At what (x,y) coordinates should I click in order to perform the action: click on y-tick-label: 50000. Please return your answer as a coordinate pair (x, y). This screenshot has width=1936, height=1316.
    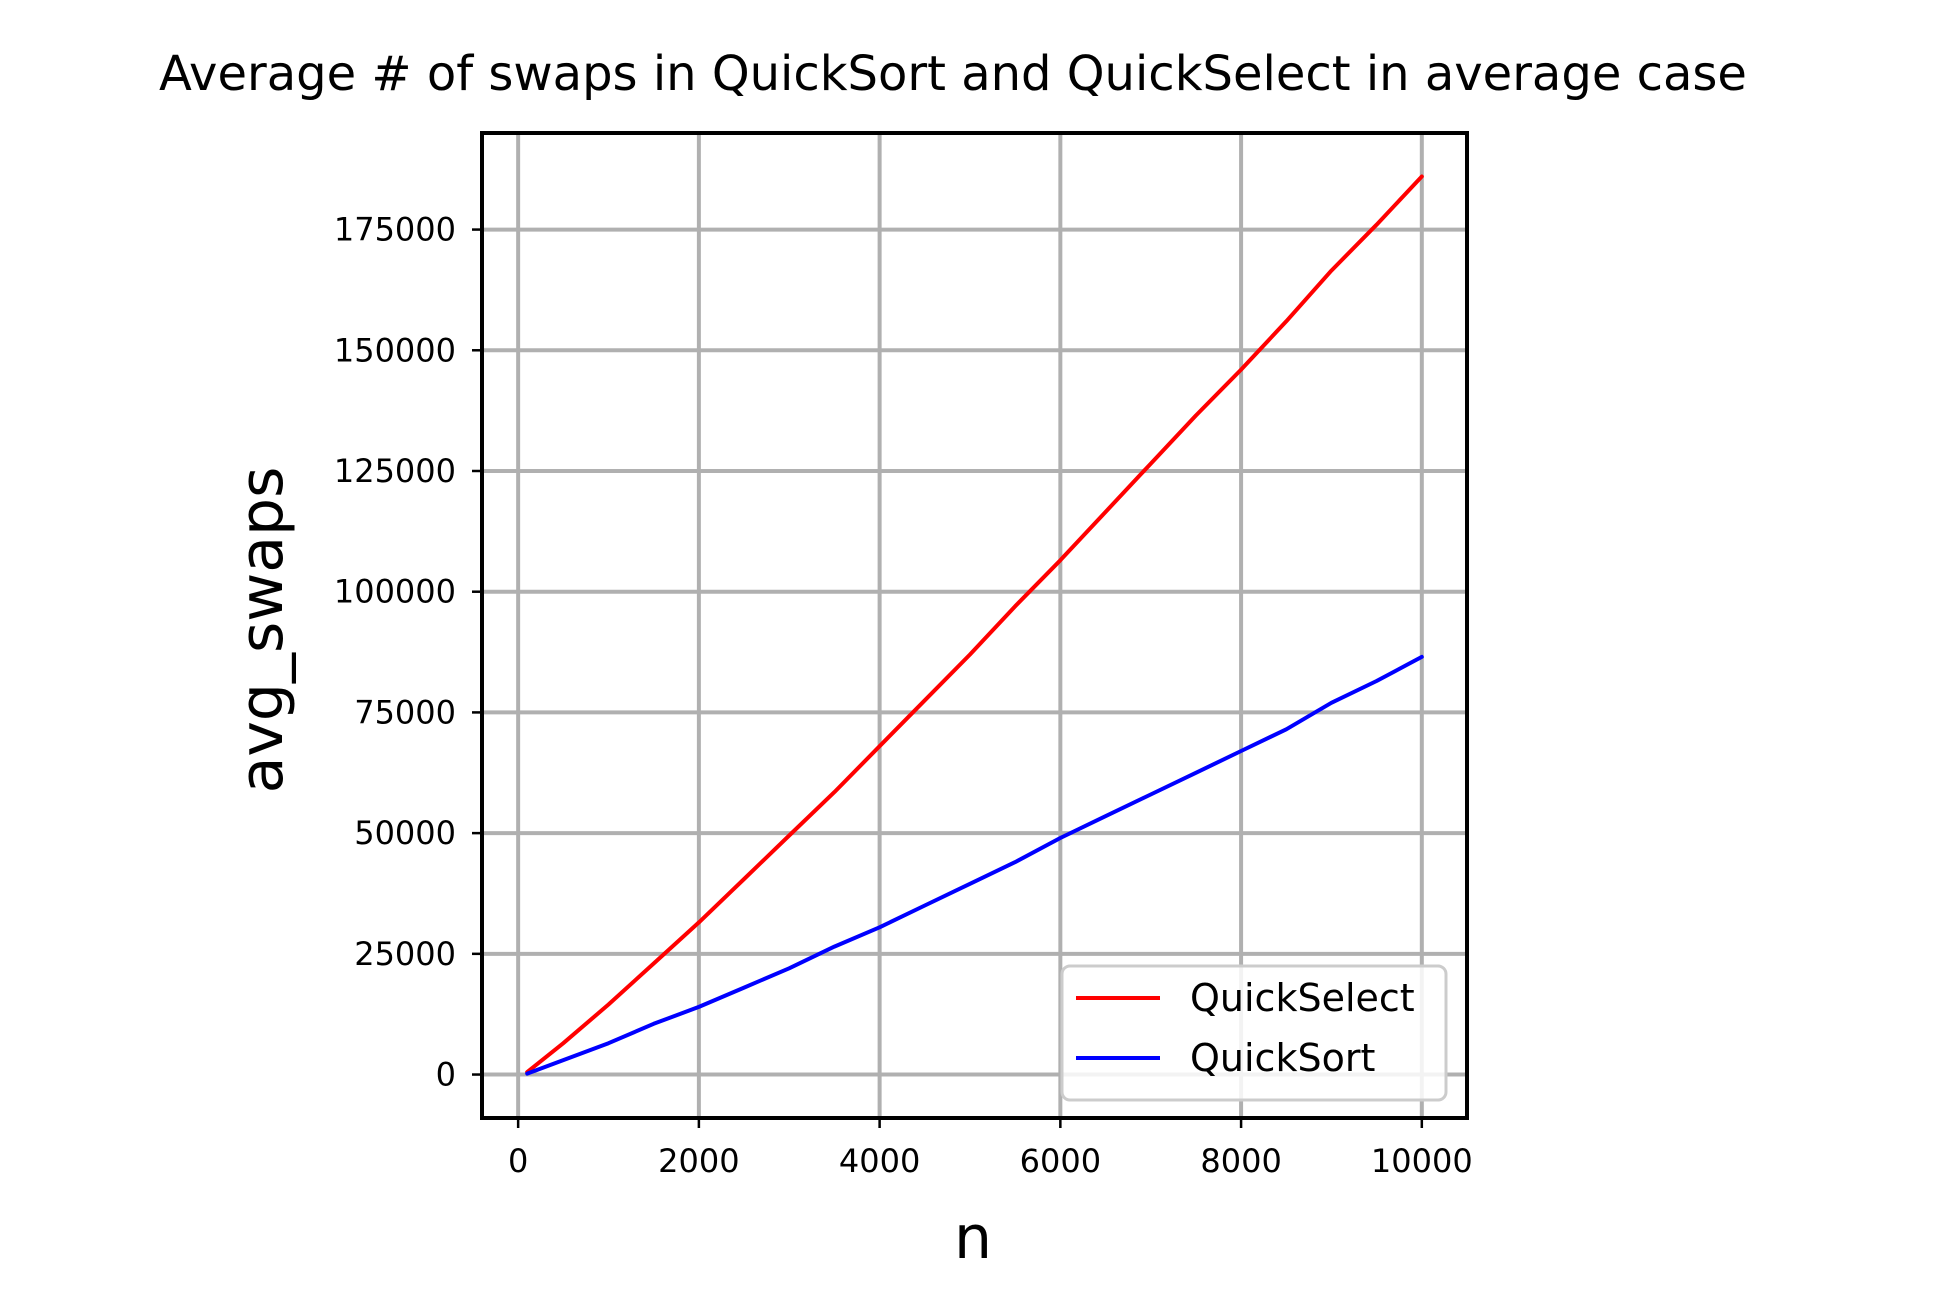
    Looking at the image, I should click on (405, 833).